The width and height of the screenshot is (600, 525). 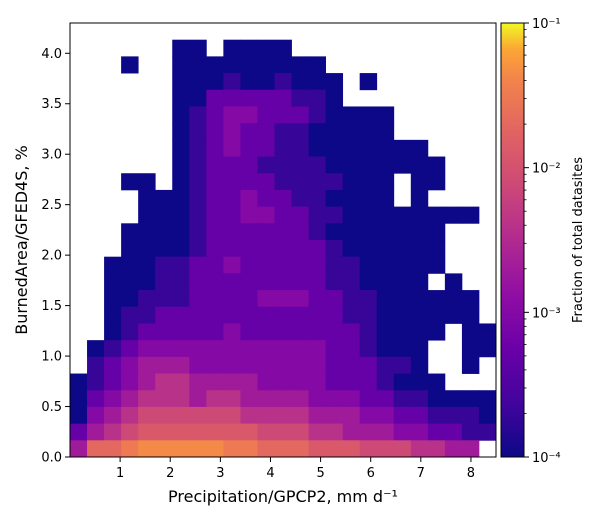 I want to click on colorbar-tick-label: 10⁻³, so click(x=546, y=313).